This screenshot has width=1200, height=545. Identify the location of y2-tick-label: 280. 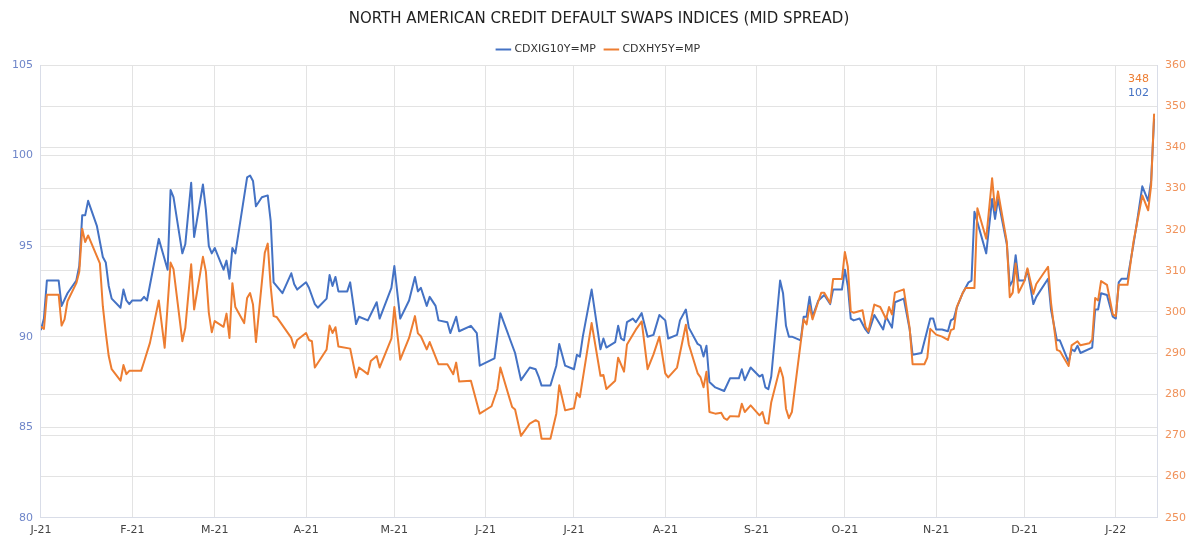
(1175, 394).